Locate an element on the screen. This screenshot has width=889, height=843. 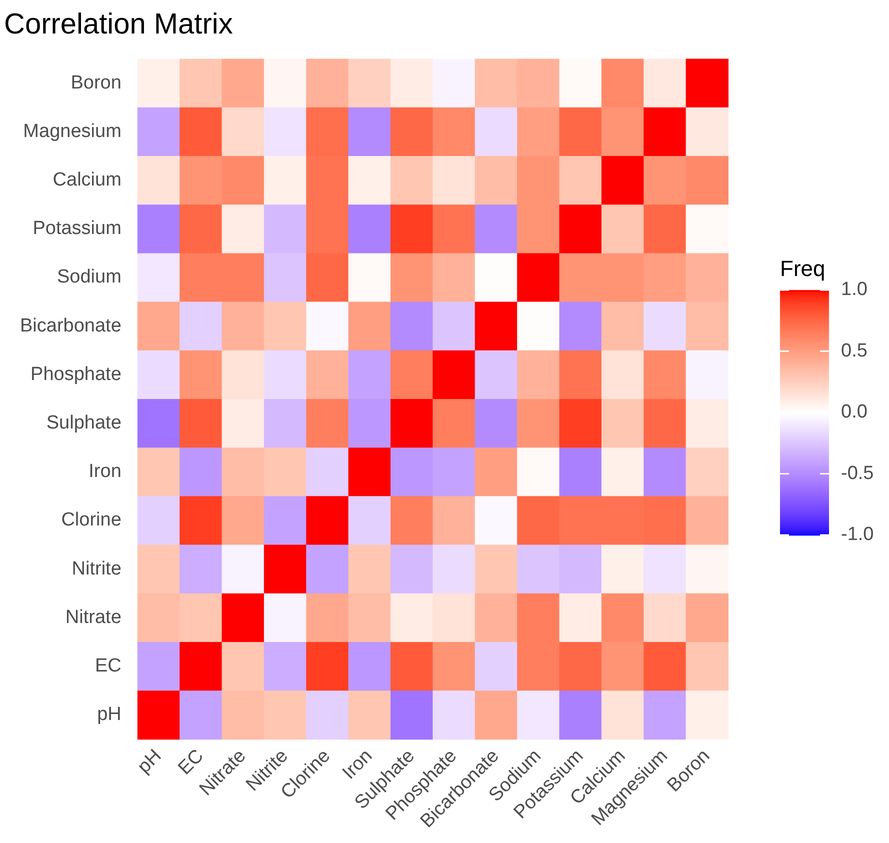
color-bar-label: 1.0 is located at coordinates (854, 289).